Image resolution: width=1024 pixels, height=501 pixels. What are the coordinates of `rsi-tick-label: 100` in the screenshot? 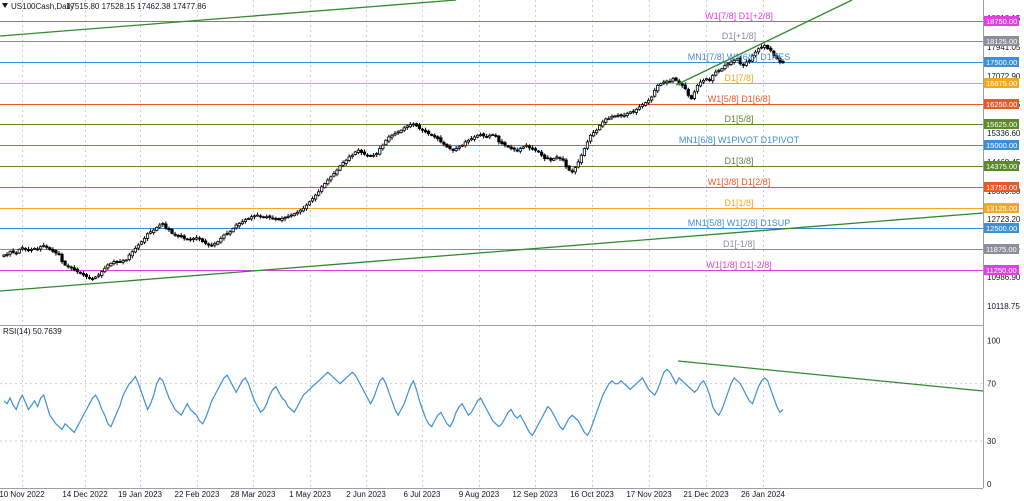 It's located at (994, 341).